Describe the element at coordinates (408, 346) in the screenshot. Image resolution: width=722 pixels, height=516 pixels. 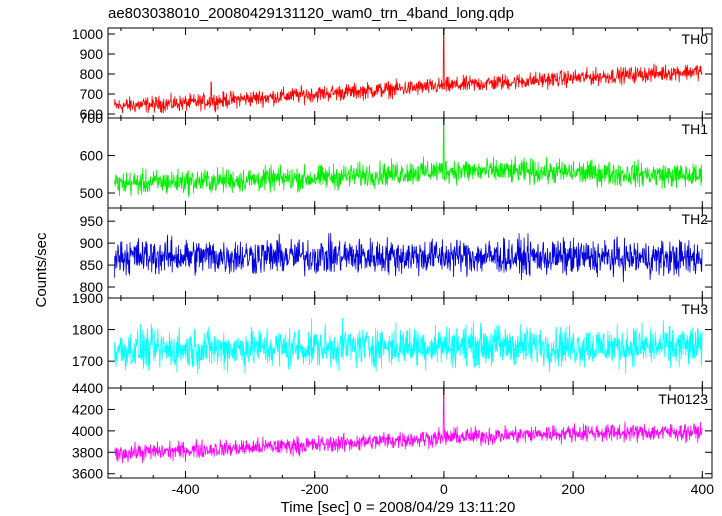
I see `series-th3` at that location.